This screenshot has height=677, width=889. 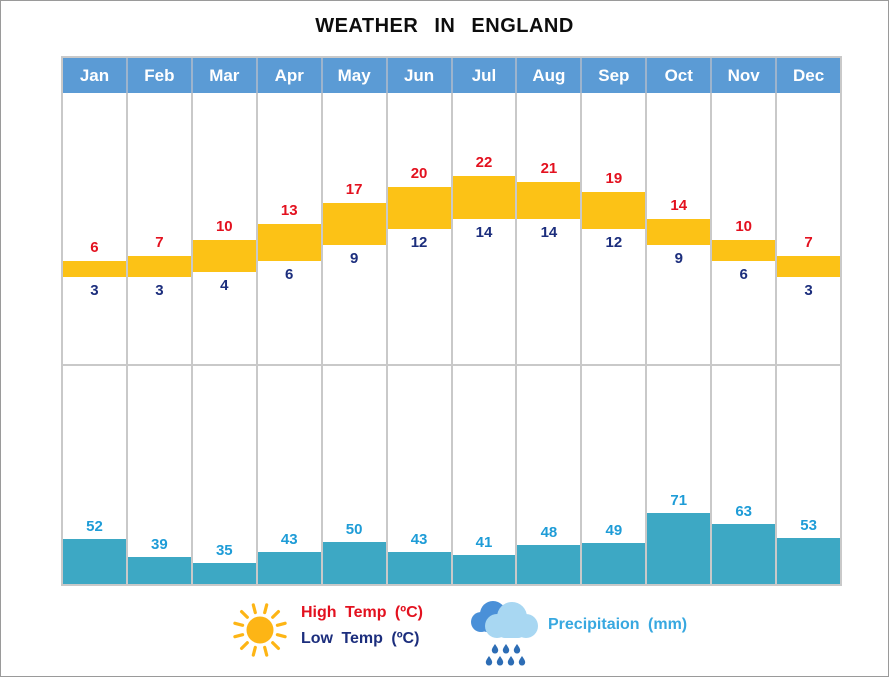 I want to click on low-temp-value-sep: 12, so click(x=614, y=243).